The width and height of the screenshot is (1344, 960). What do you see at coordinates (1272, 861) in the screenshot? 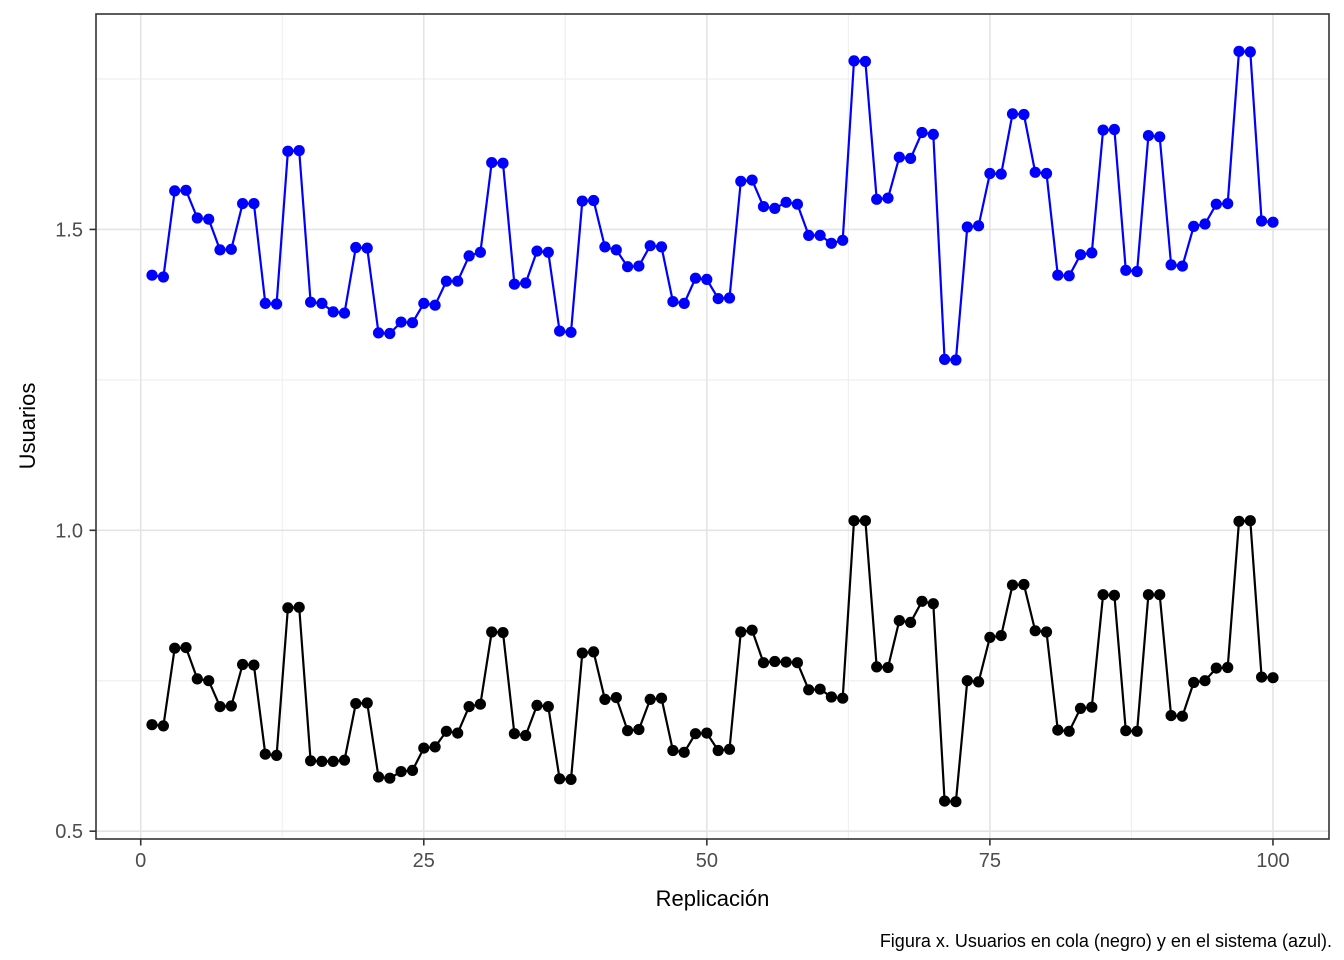
I see `x-axis-tick-label: 100` at bounding box center [1272, 861].